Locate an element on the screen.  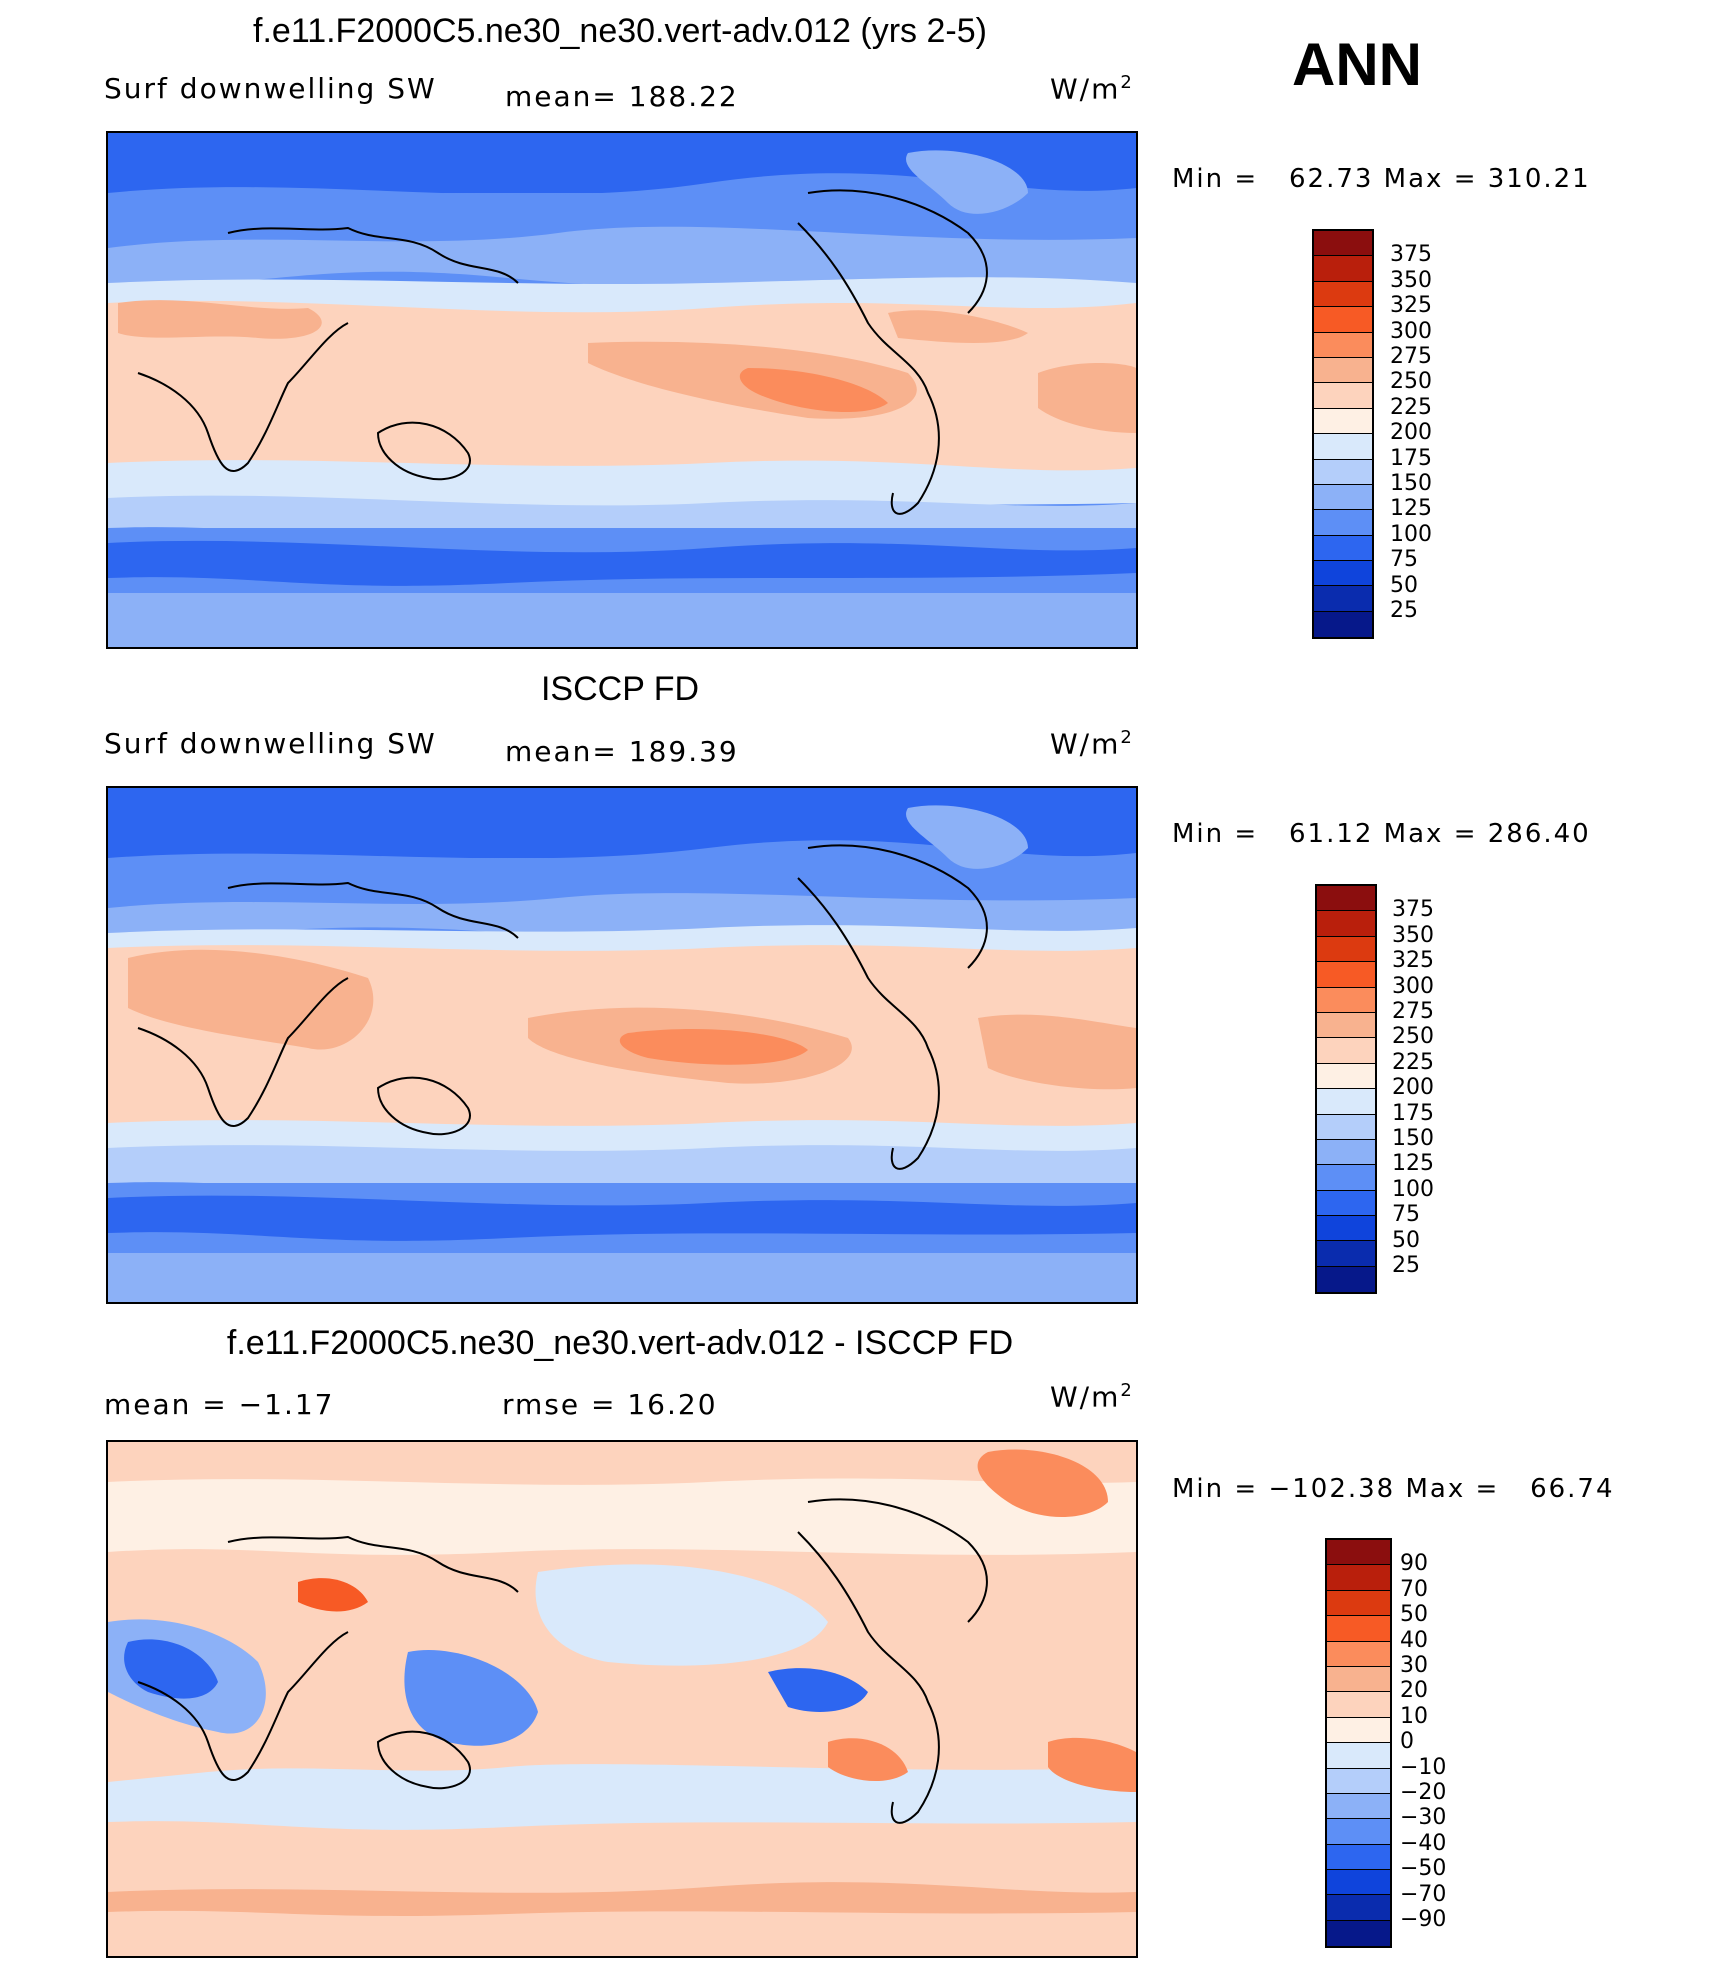
panel-2-title: ISCCP FD is located at coordinates (620, 689).